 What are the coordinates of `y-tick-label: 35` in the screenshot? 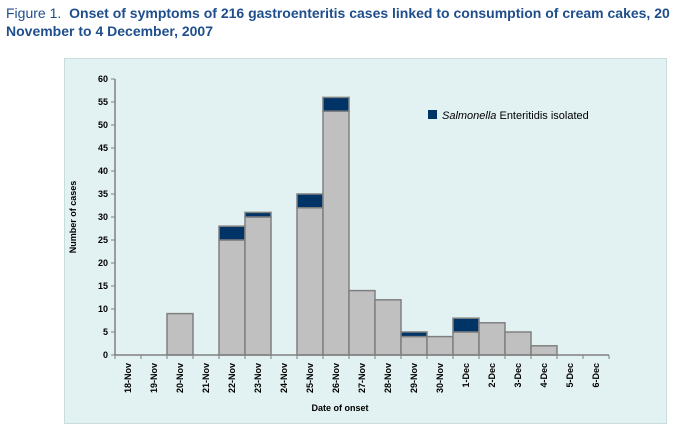 It's located at (103, 194).